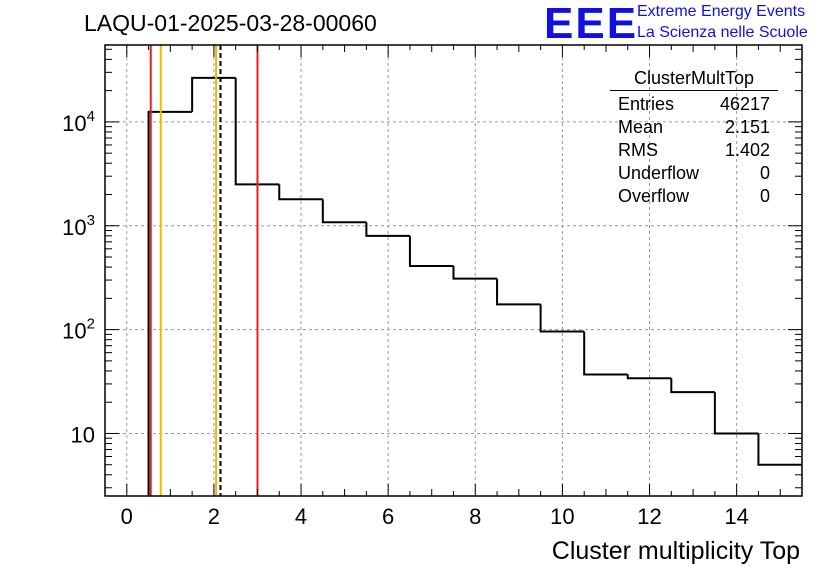 The height and width of the screenshot is (572, 836). I want to click on logo-line-1: Extreme Energy Events, so click(721, 11).